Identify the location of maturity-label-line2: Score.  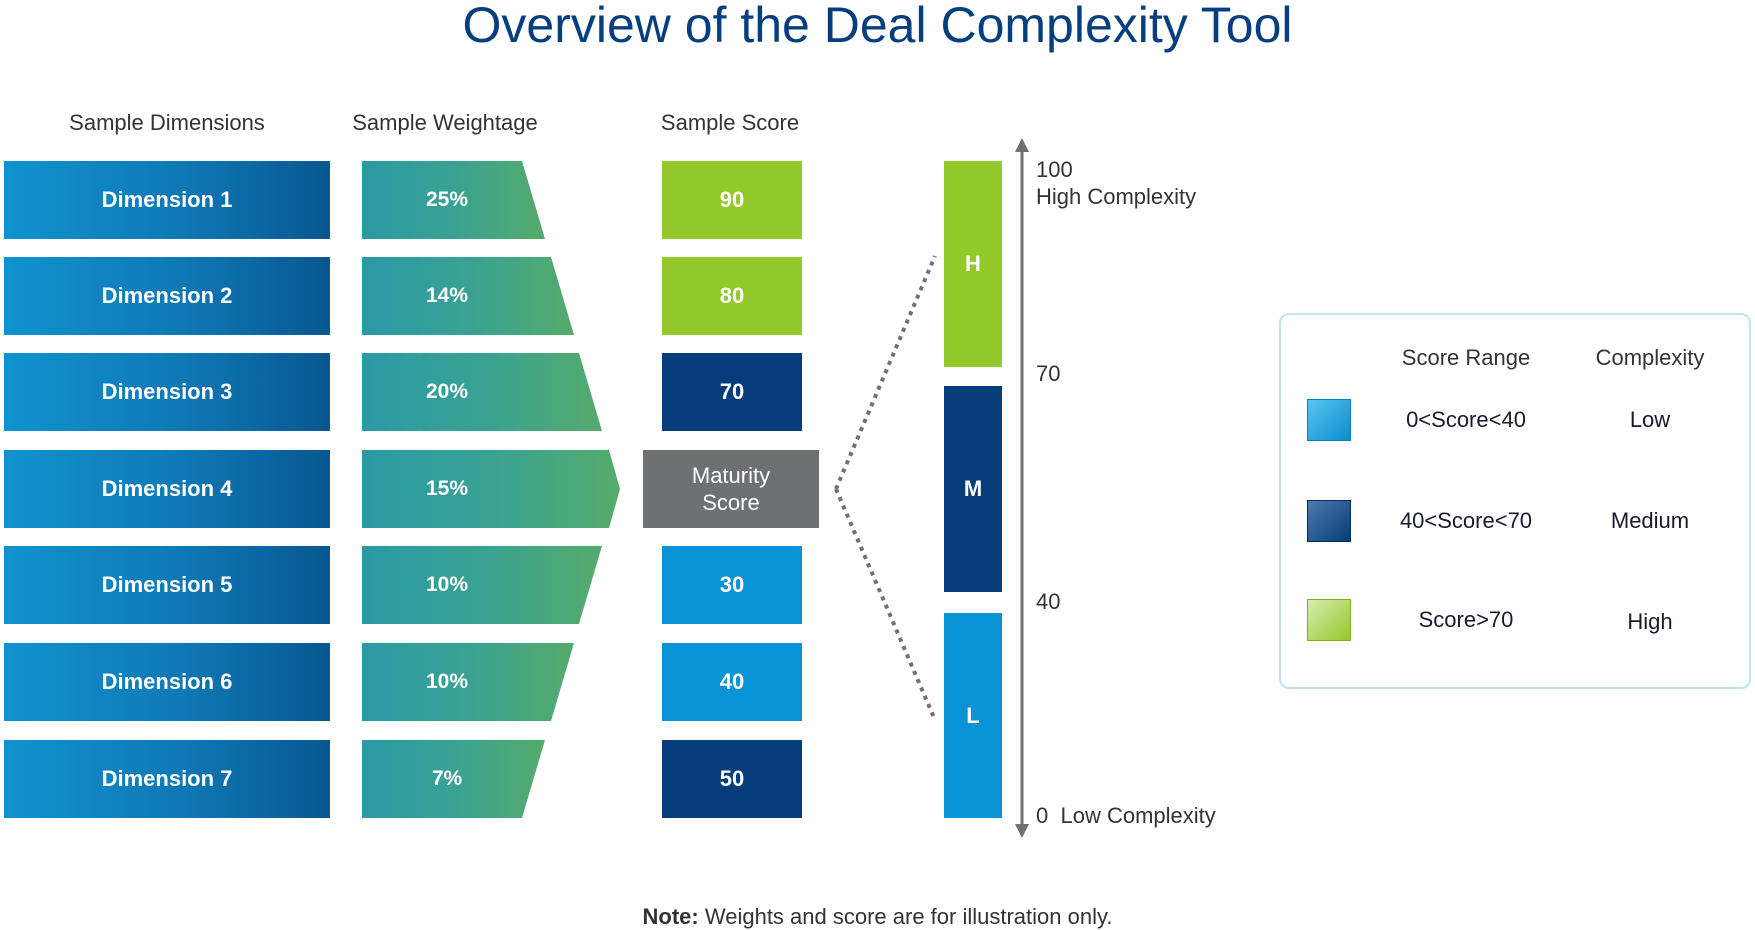
(731, 502).